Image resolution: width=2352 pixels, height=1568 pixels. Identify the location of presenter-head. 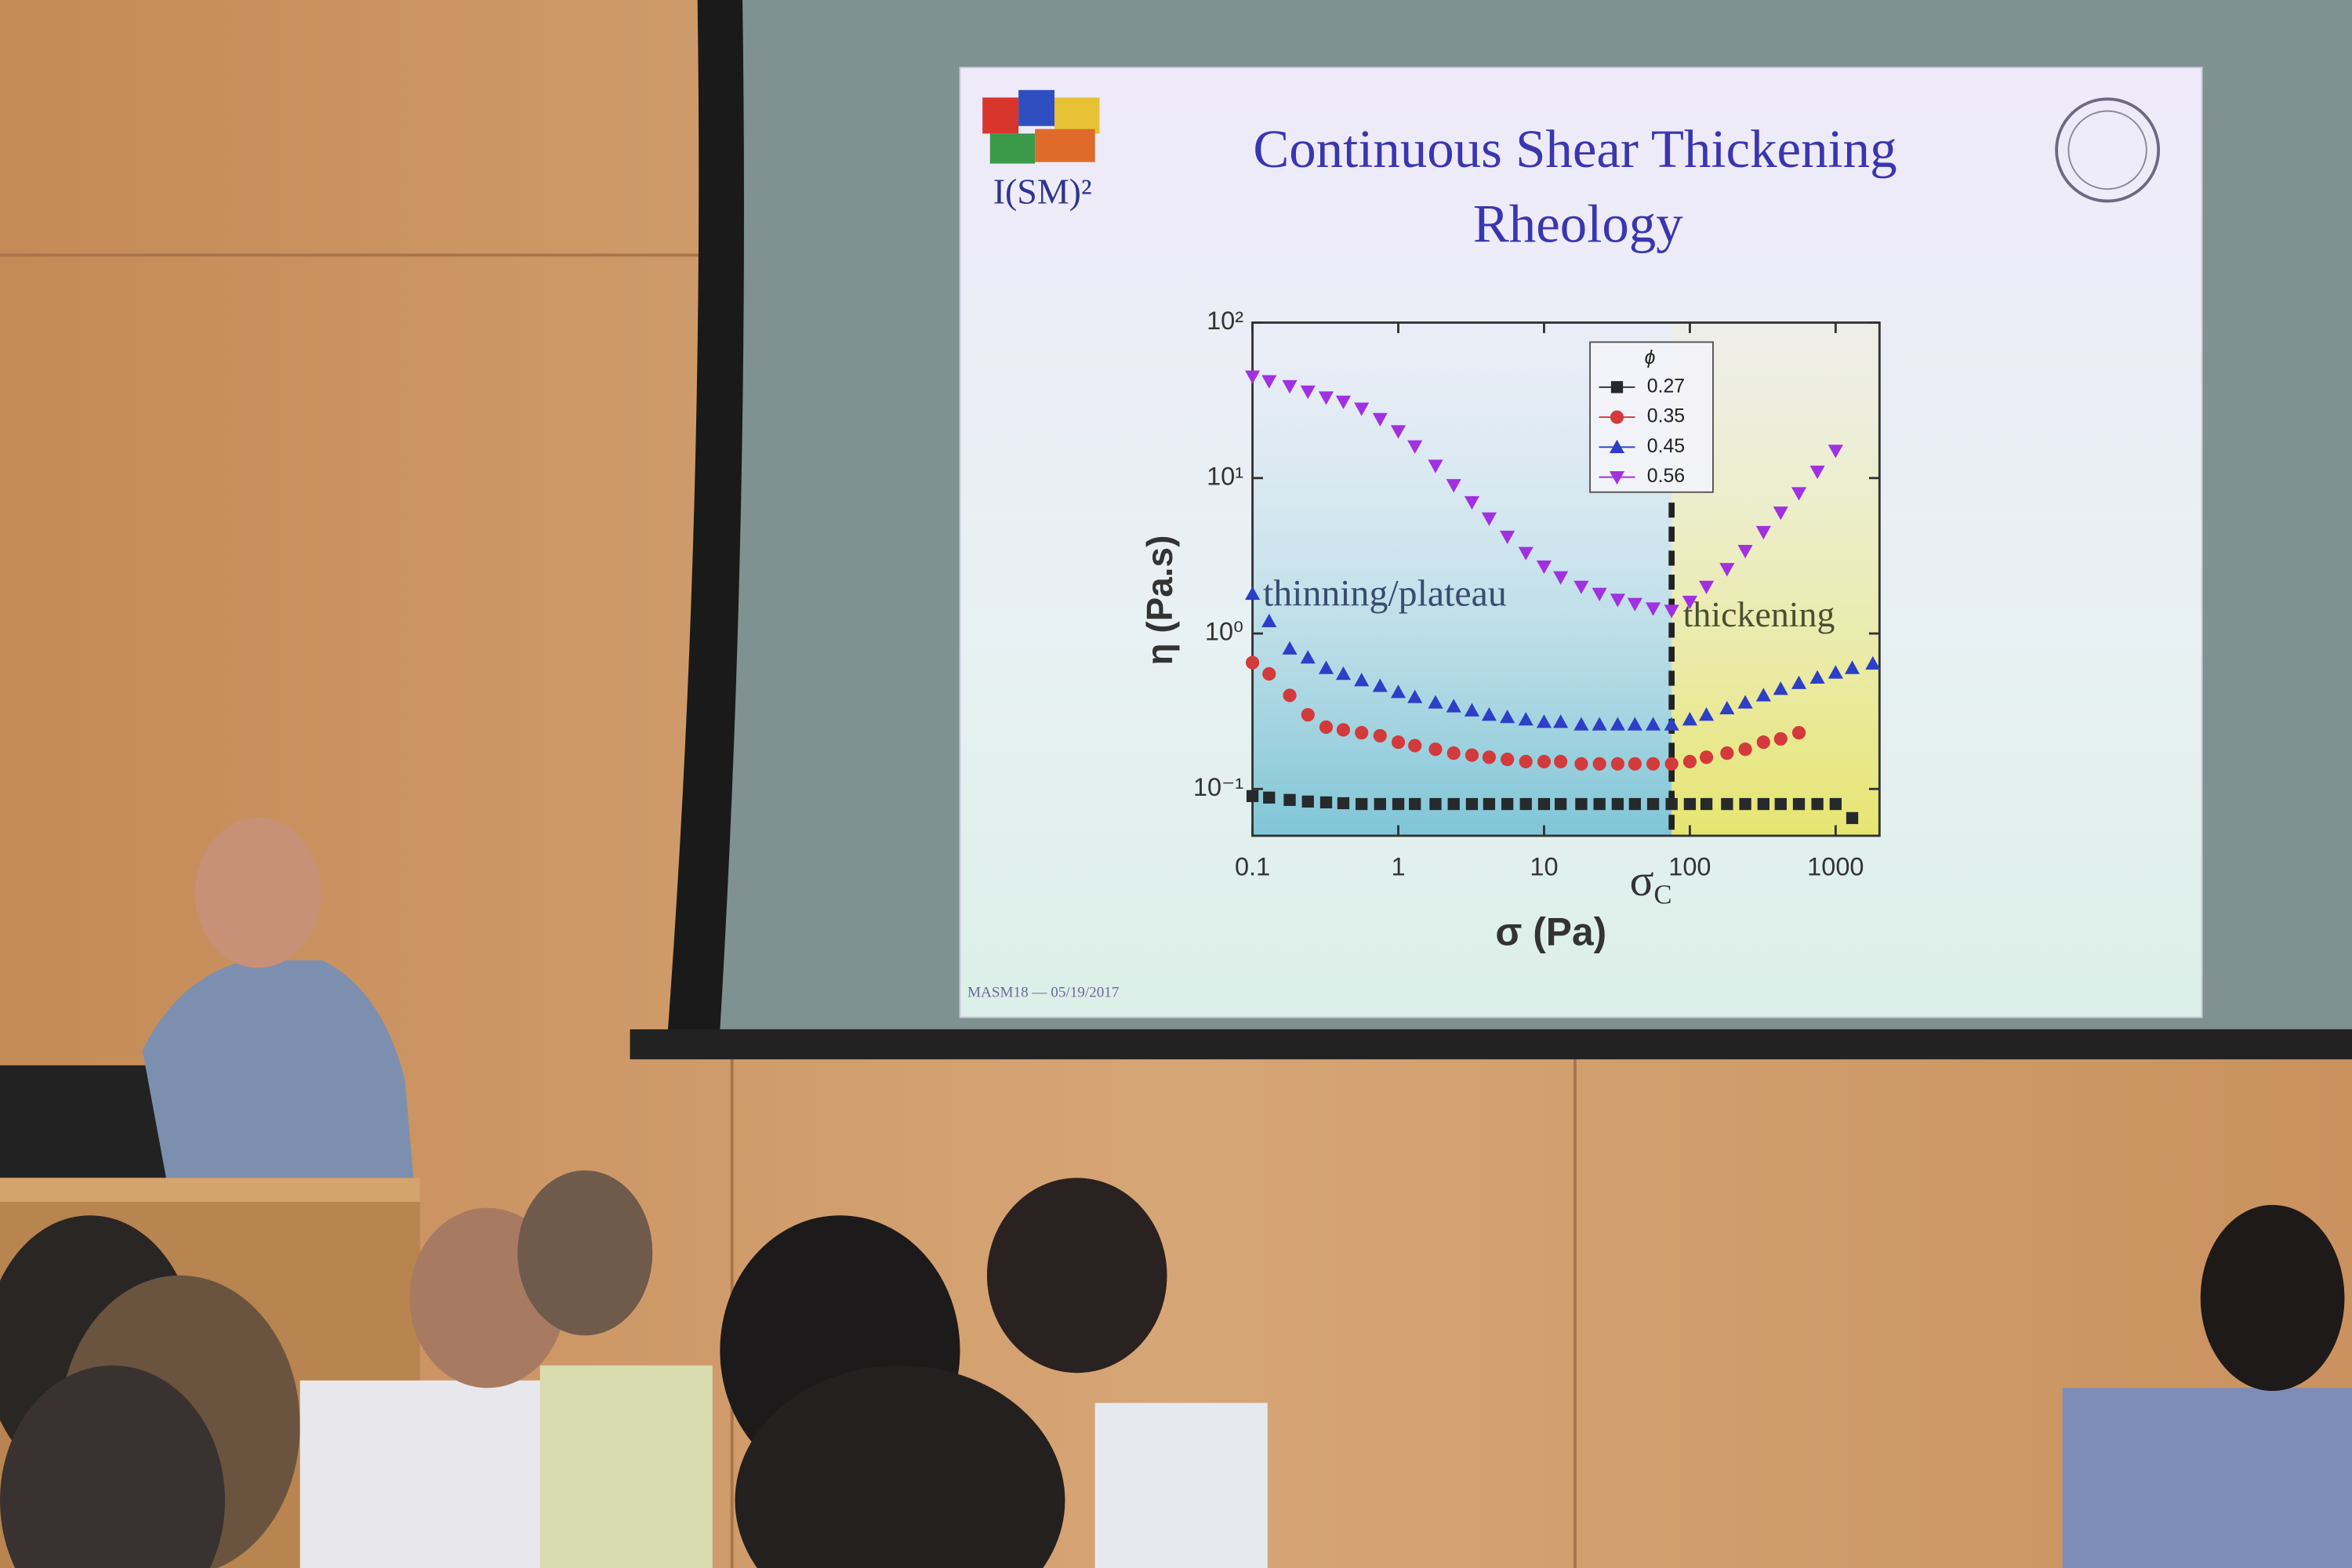
(257, 893).